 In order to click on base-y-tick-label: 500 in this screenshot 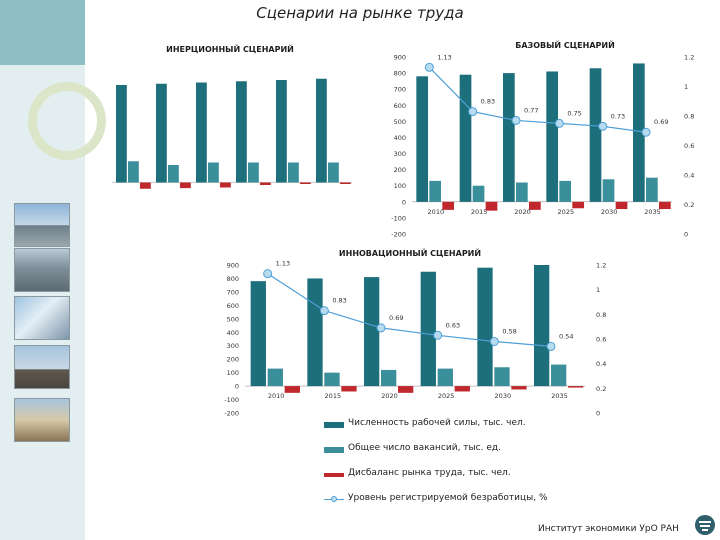, I will do `click(400, 122)`.